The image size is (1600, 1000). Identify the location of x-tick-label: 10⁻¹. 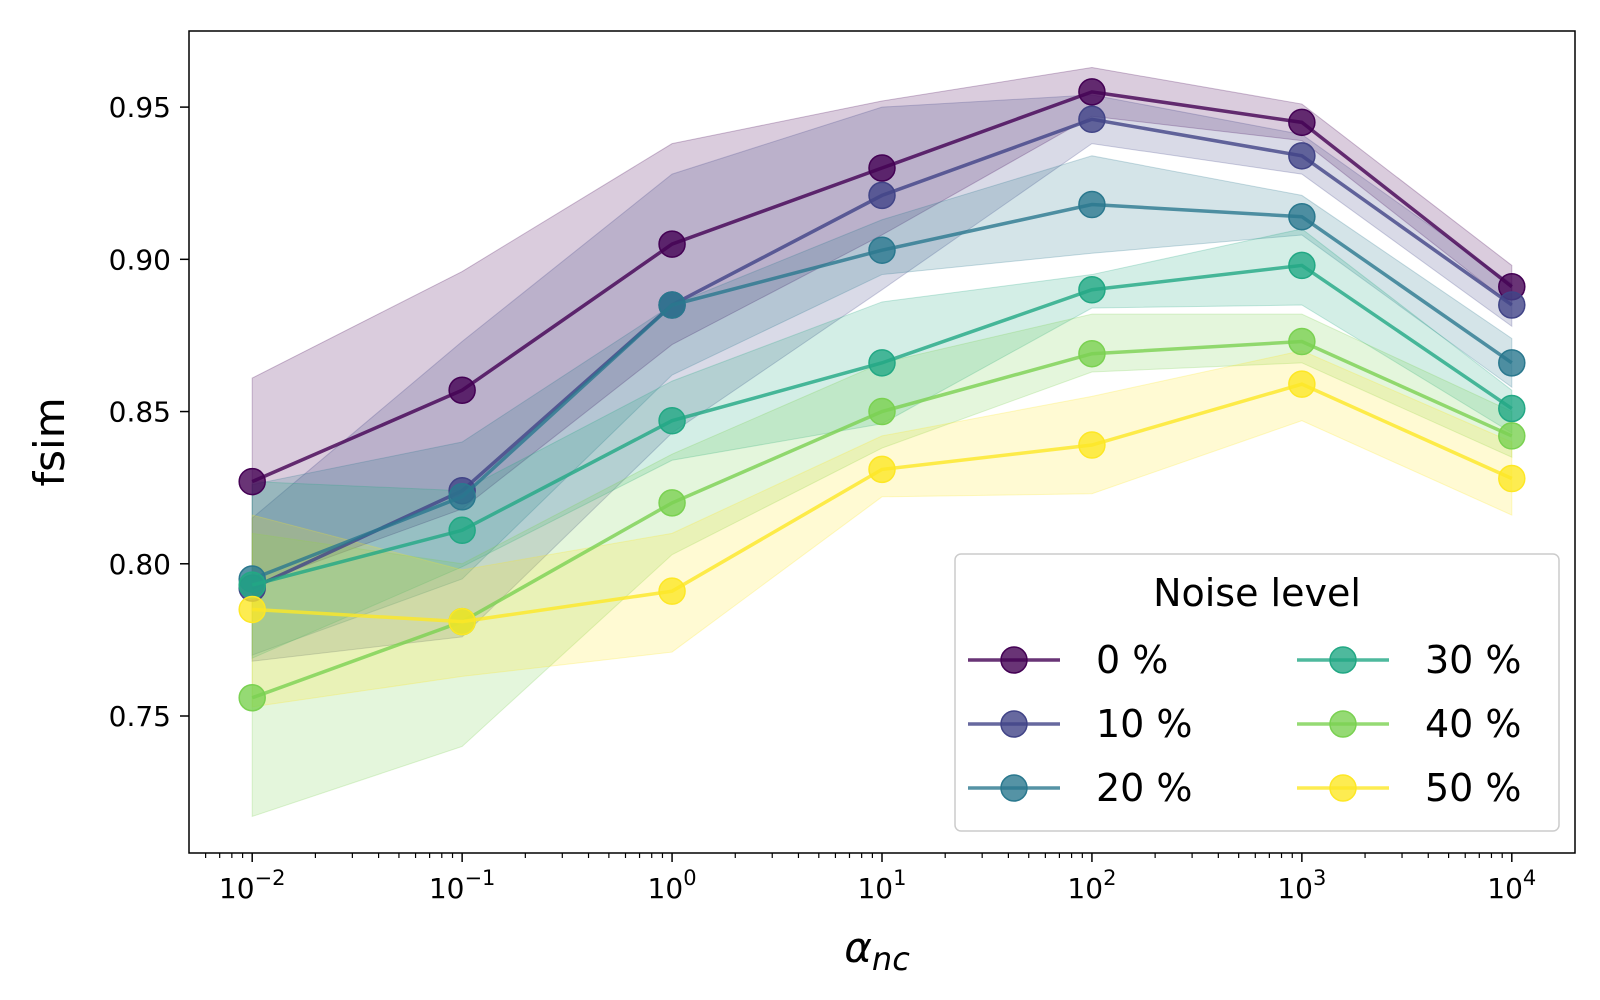
(462, 885).